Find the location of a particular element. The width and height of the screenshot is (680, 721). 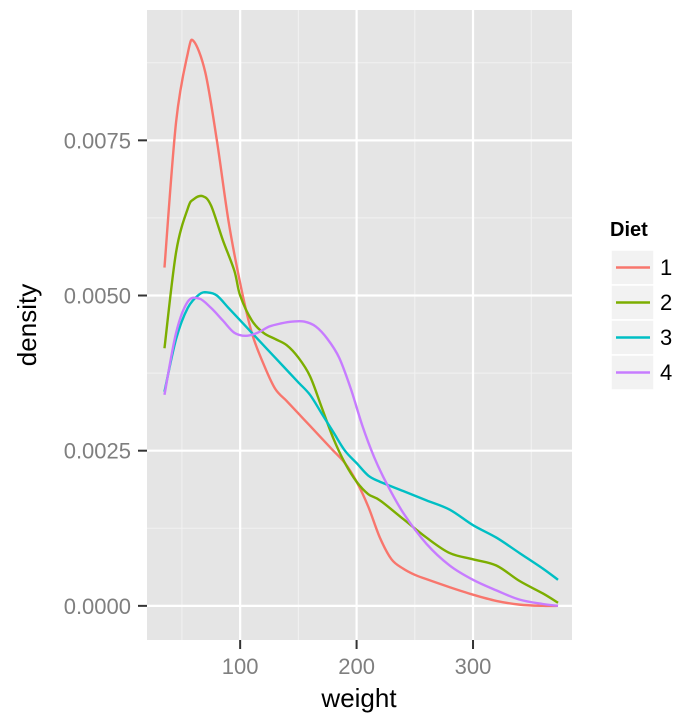

x-axis-title: weight is located at coordinates (358, 698).